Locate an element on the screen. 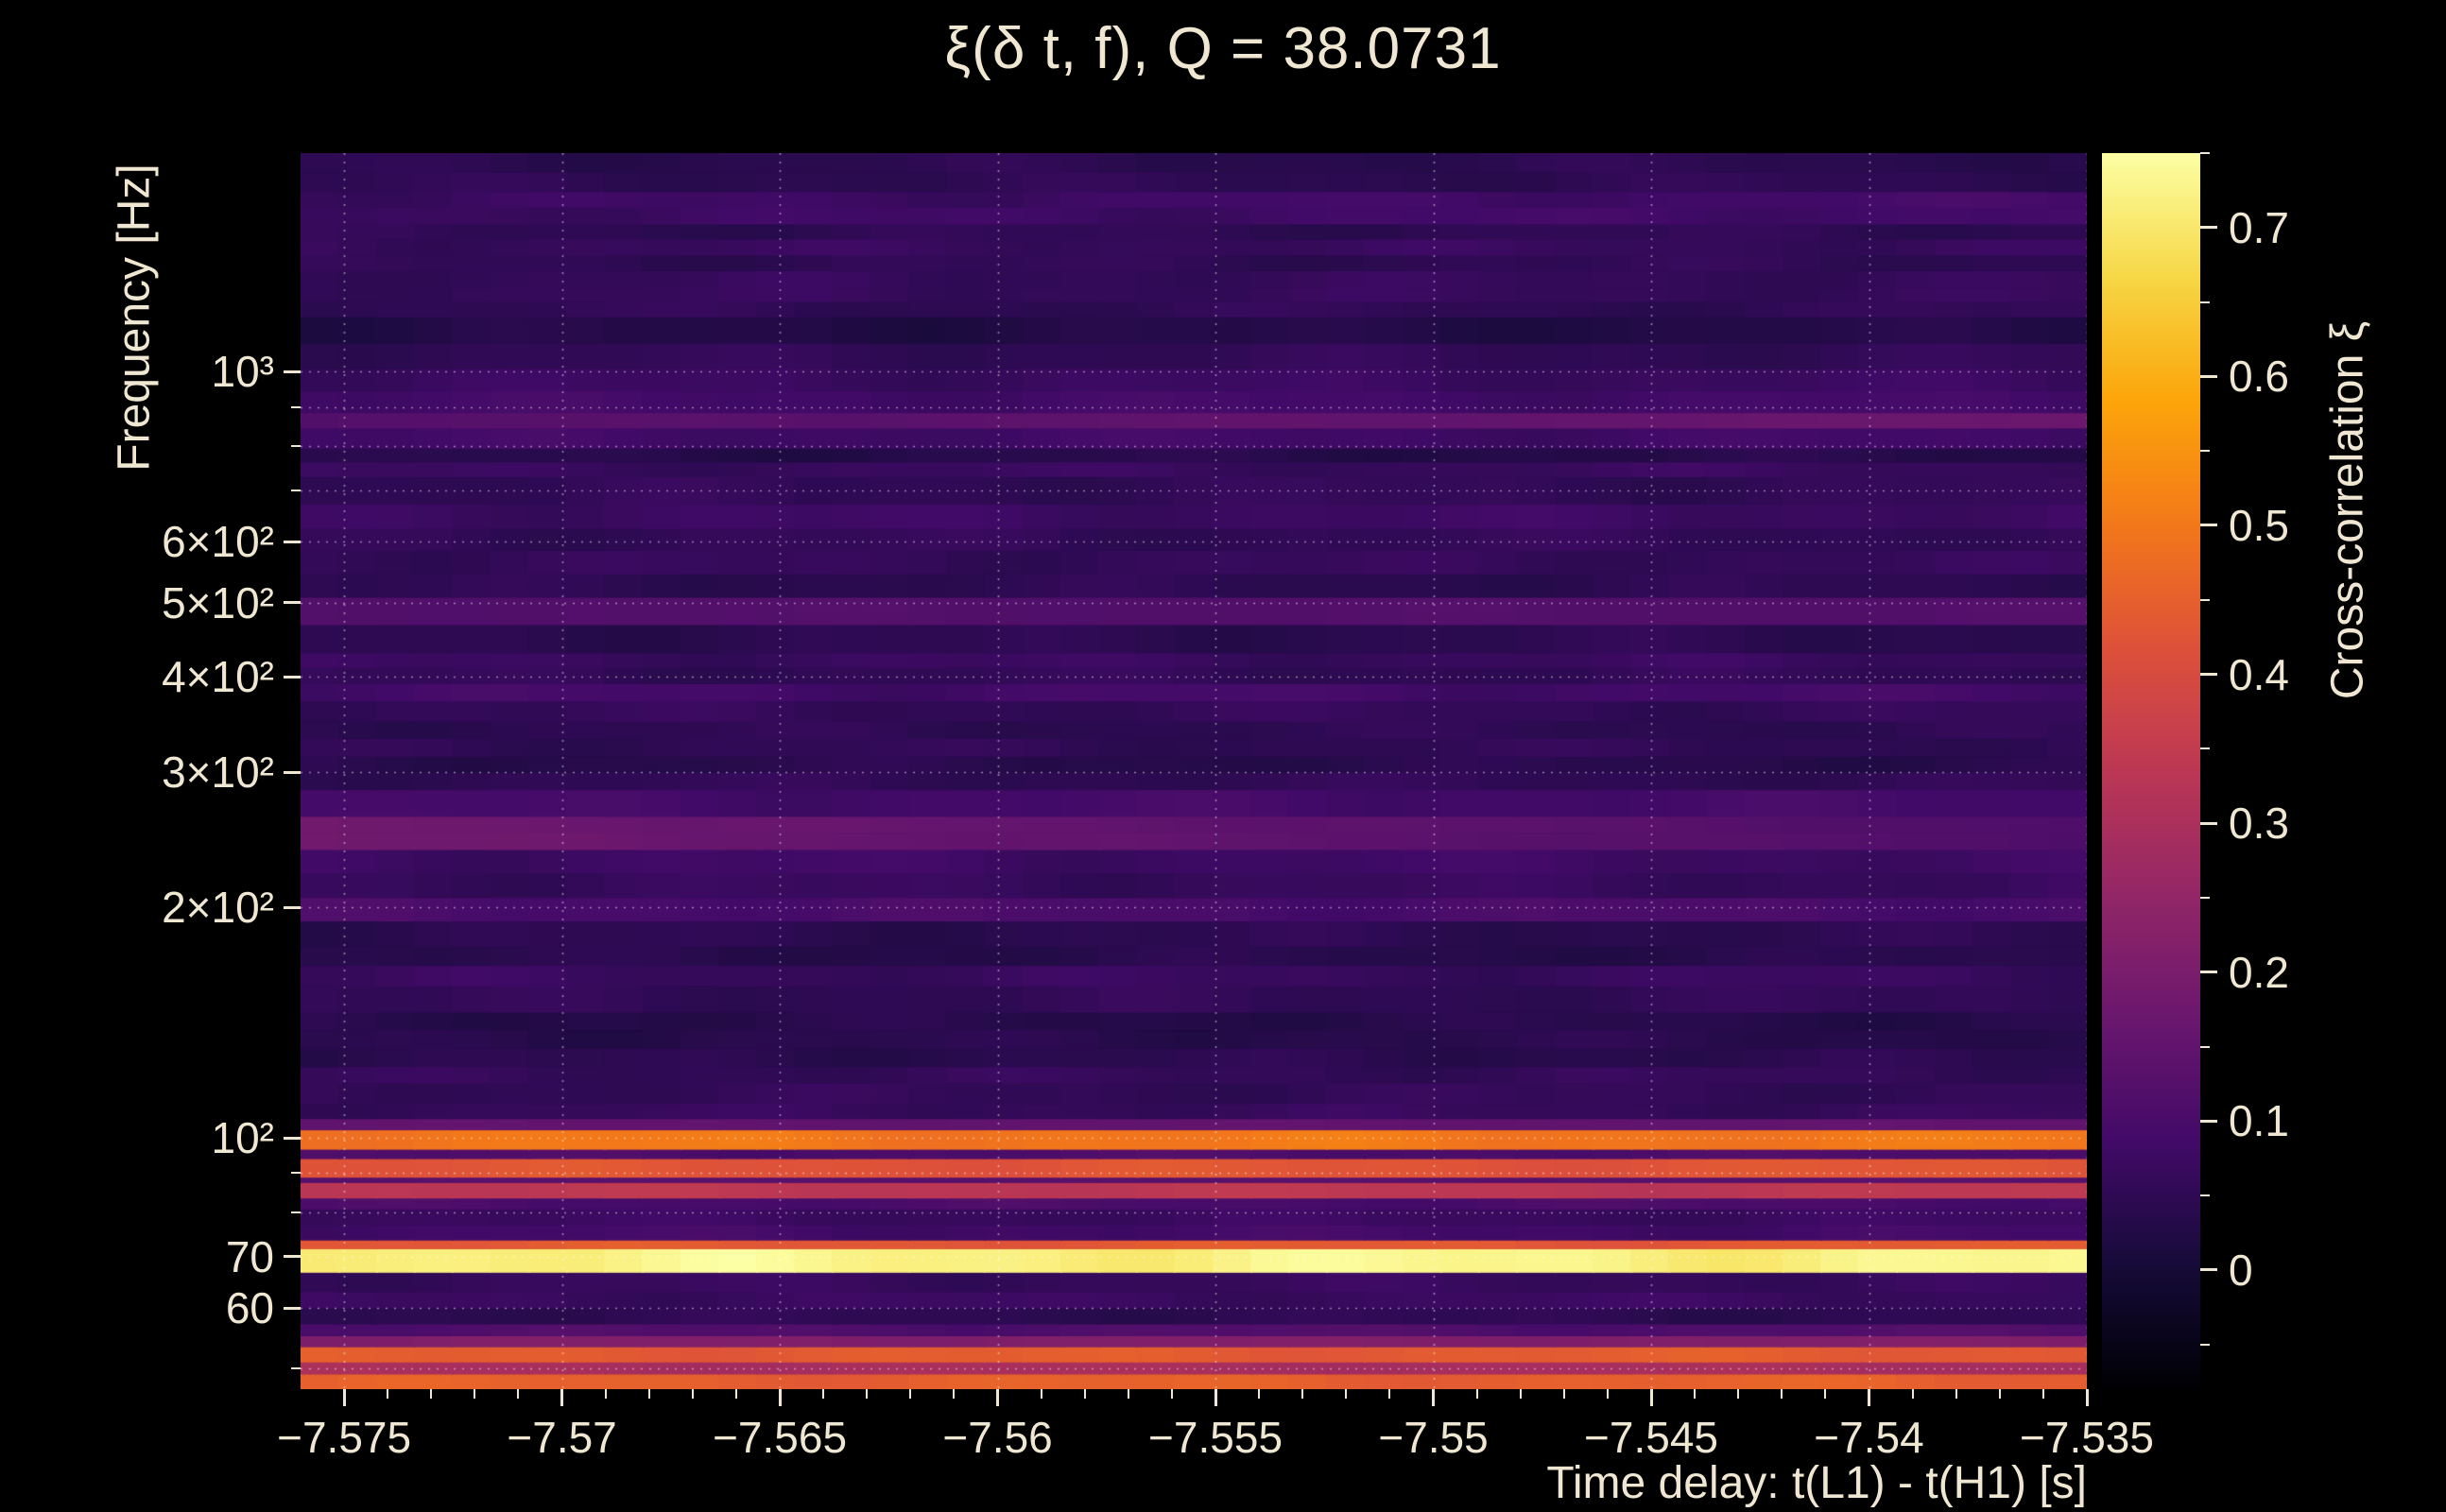 Image resolution: width=2446 pixels, height=1512 pixels. x-tick-label: −7.535 is located at coordinates (2087, 1437).